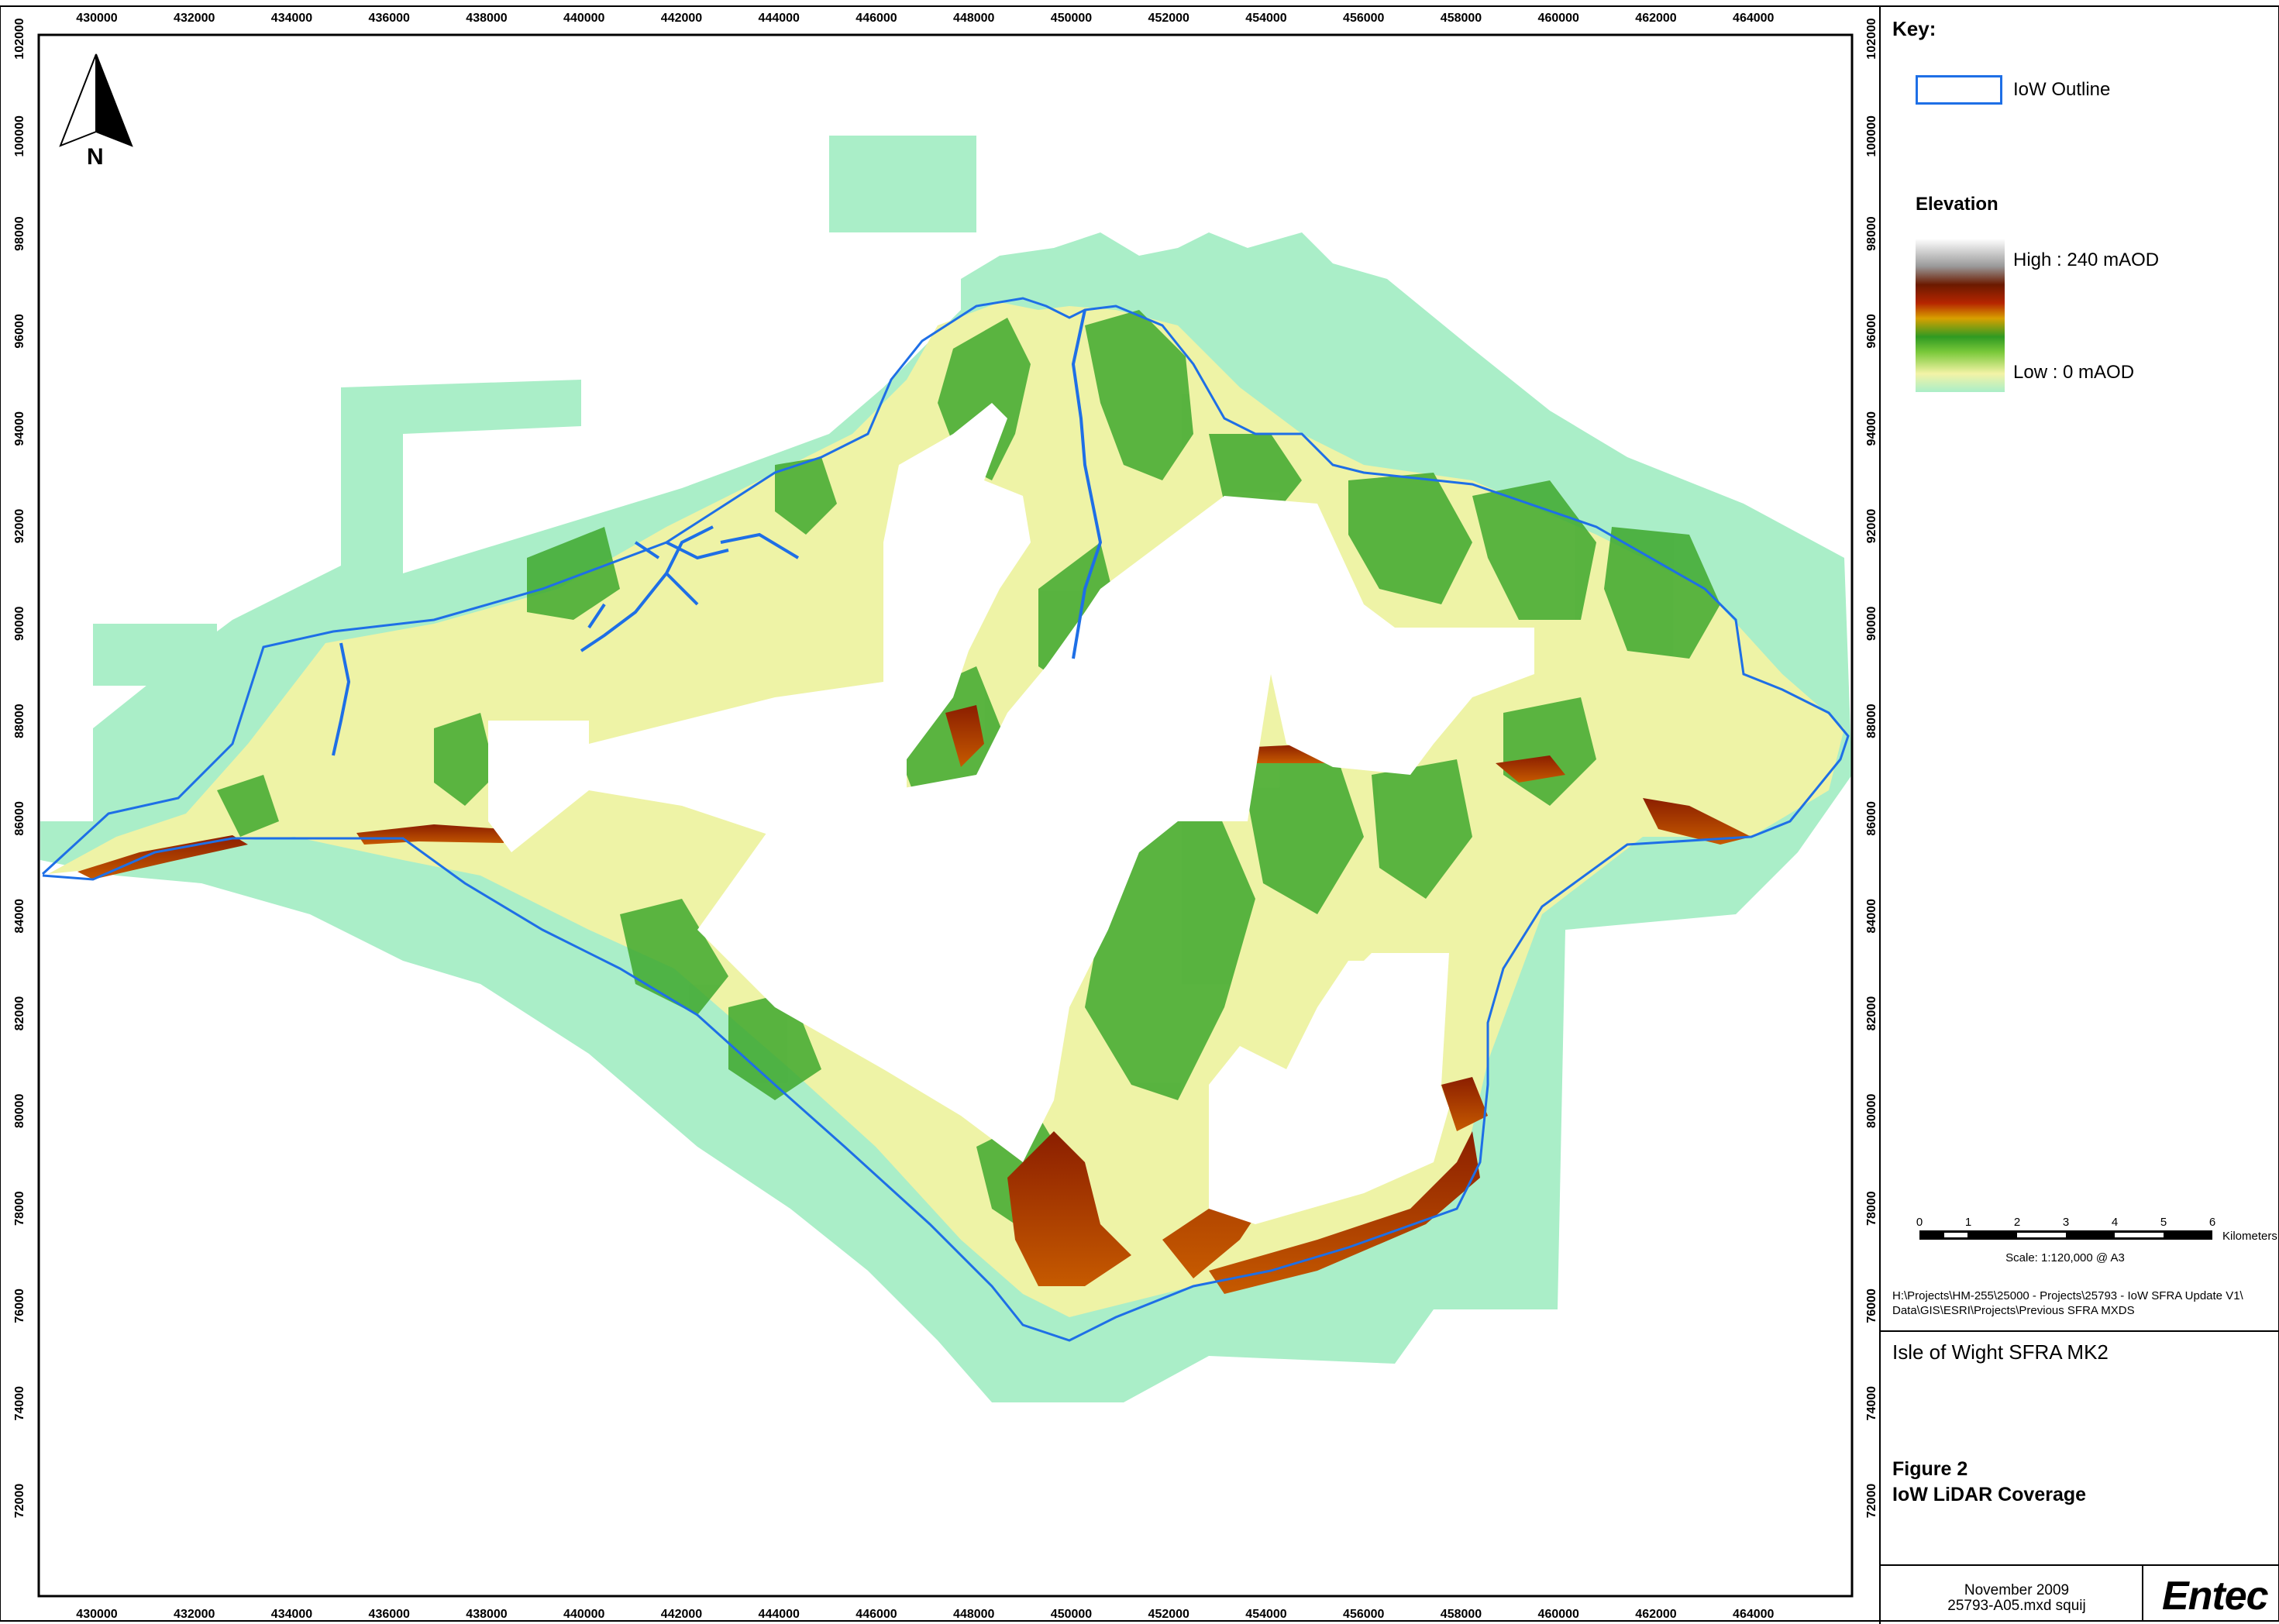 This screenshot has height=1624, width=2279. What do you see at coordinates (1930, 1469) in the screenshot?
I see `figure-number: Figure 2` at bounding box center [1930, 1469].